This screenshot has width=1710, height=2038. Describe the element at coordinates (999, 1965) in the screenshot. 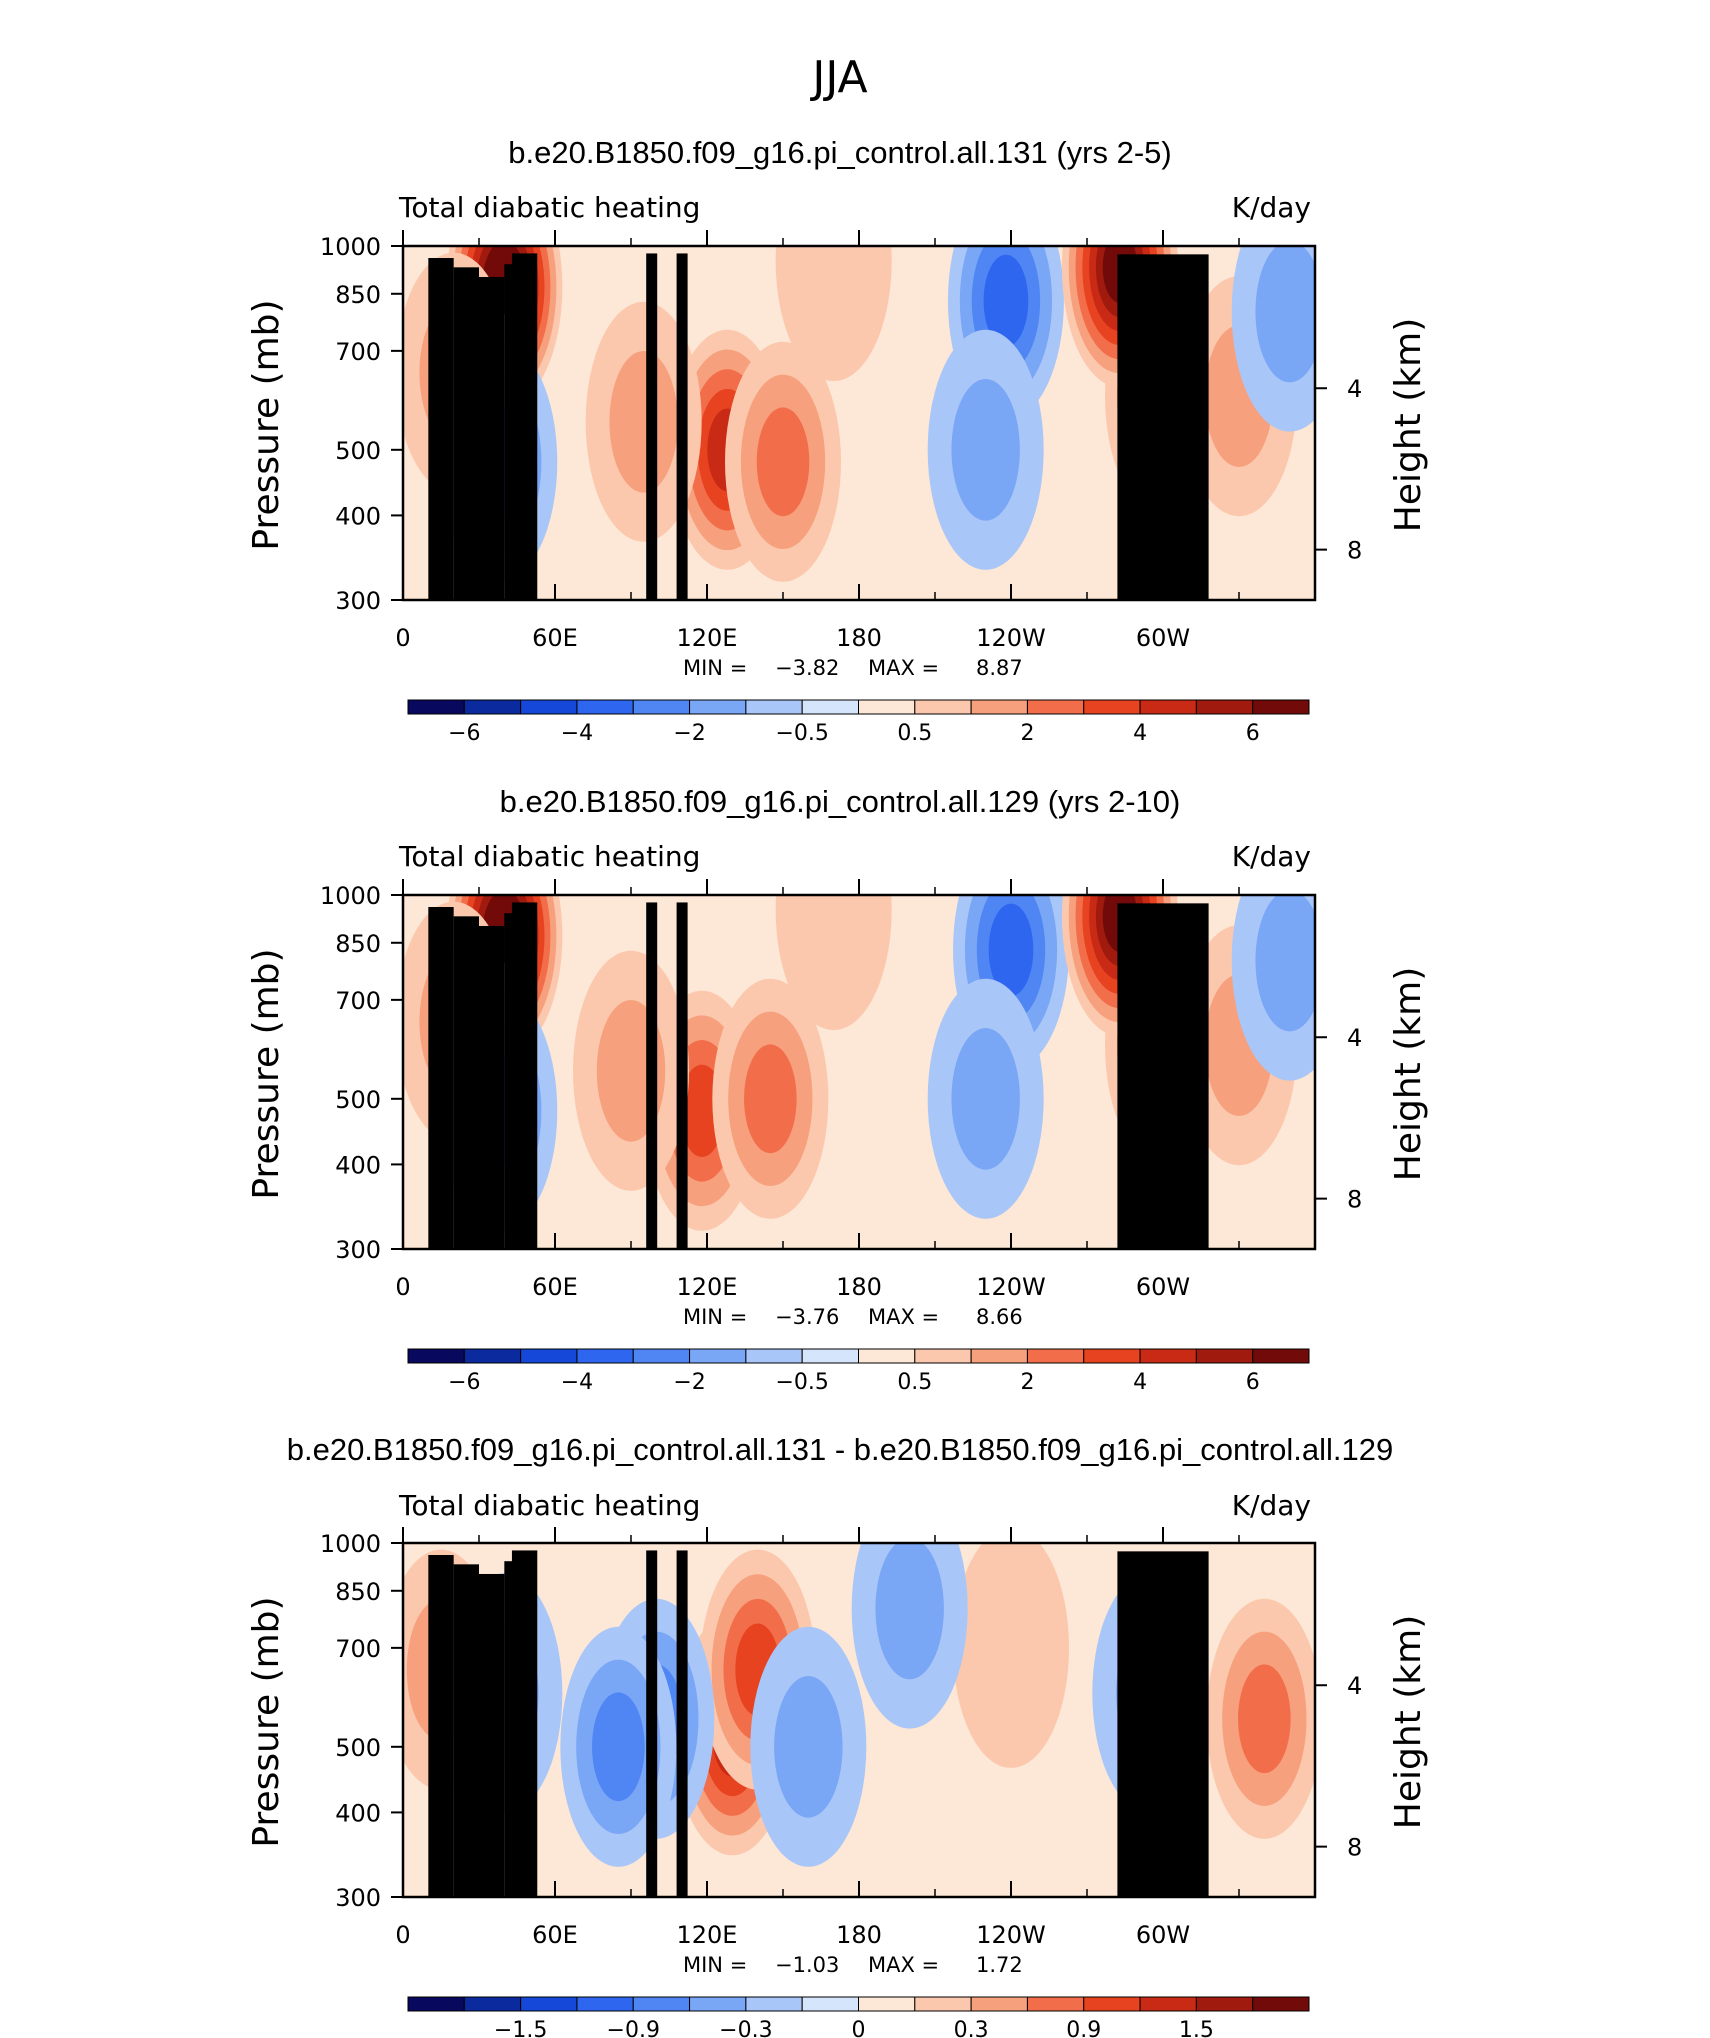

I see `panel-3-max-value: 1.72` at that location.